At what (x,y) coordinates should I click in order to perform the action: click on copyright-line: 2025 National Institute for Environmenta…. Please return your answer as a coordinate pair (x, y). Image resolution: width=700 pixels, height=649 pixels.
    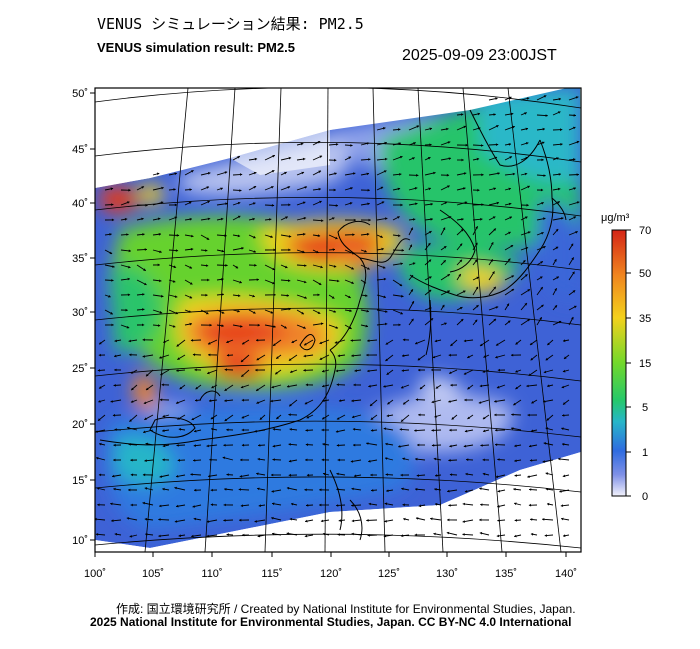
    Looking at the image, I should click on (331, 622).